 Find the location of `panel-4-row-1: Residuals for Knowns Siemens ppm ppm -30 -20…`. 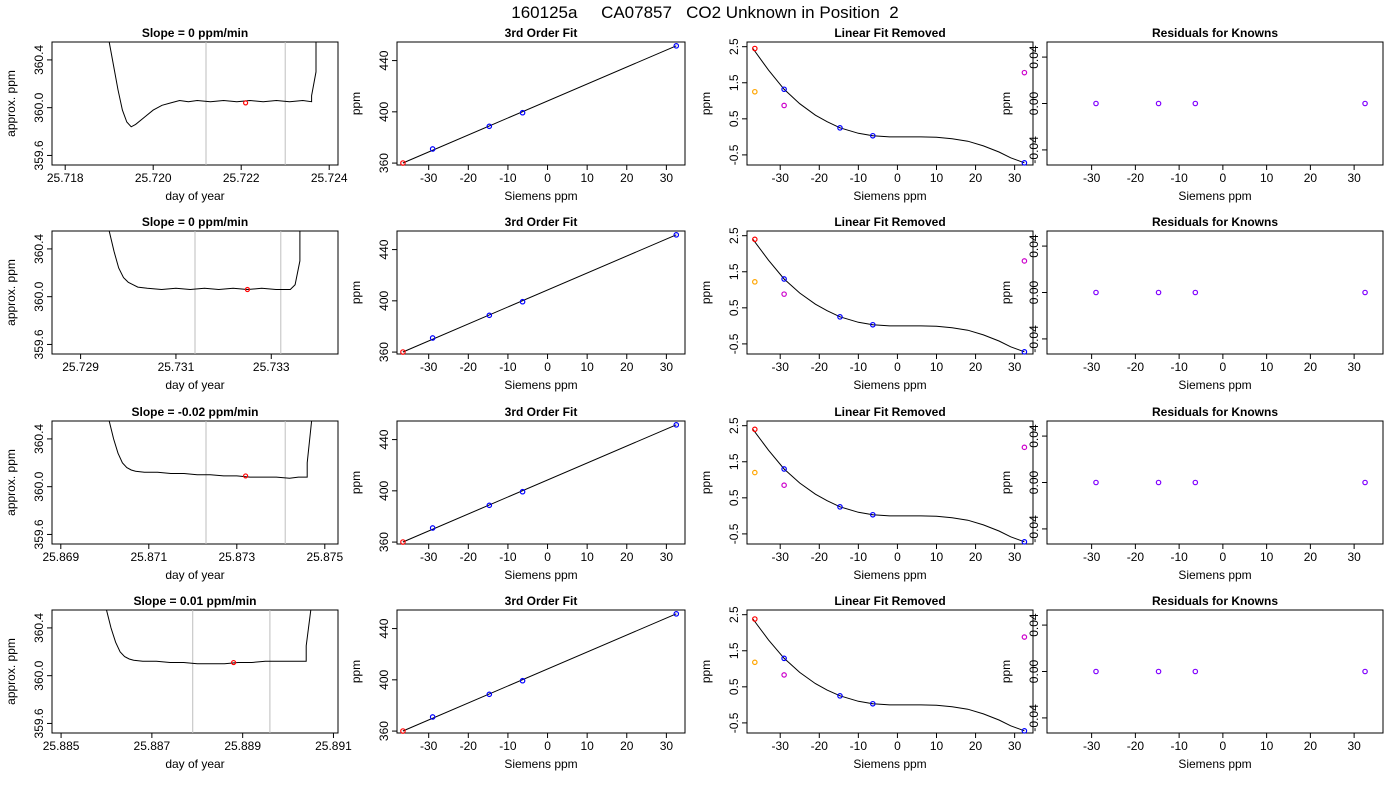

panel-4-row-1: Residuals for Knowns Siemens ppm ppm -30 -20… is located at coordinates (1191, 114).